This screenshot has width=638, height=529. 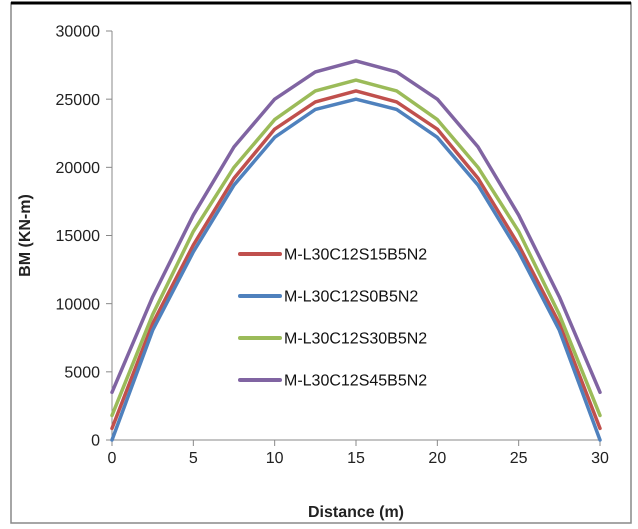 What do you see at coordinates (356, 339) in the screenshot?
I see `legend-label: M-L30C12S30B5N2` at bounding box center [356, 339].